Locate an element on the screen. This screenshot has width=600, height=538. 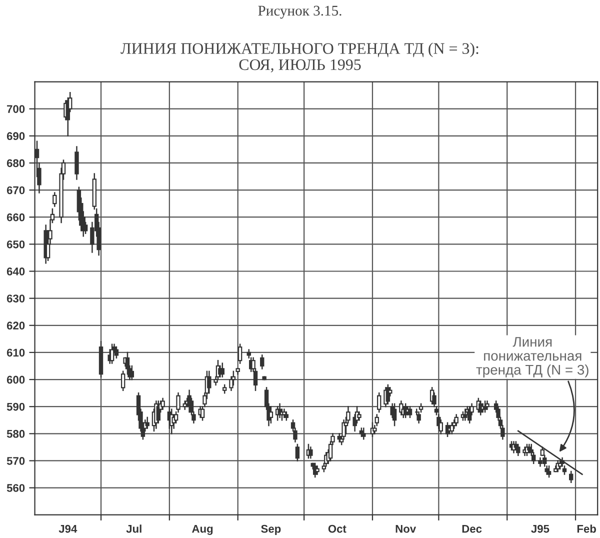
x-tick-label: Sep is located at coordinates (271, 529).